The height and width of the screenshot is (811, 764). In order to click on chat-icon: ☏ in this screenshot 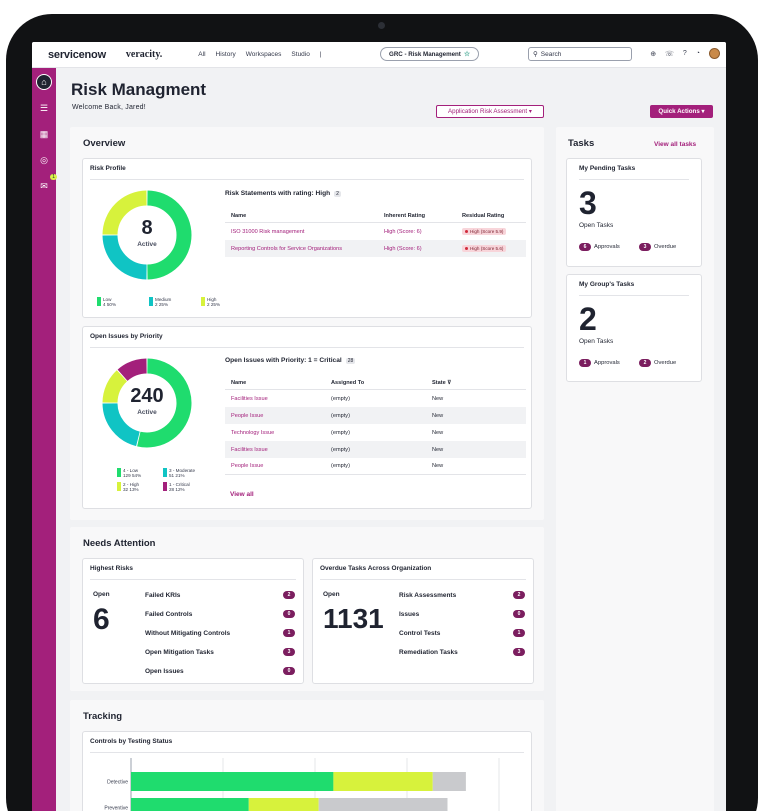, I will do `click(669, 54)`.